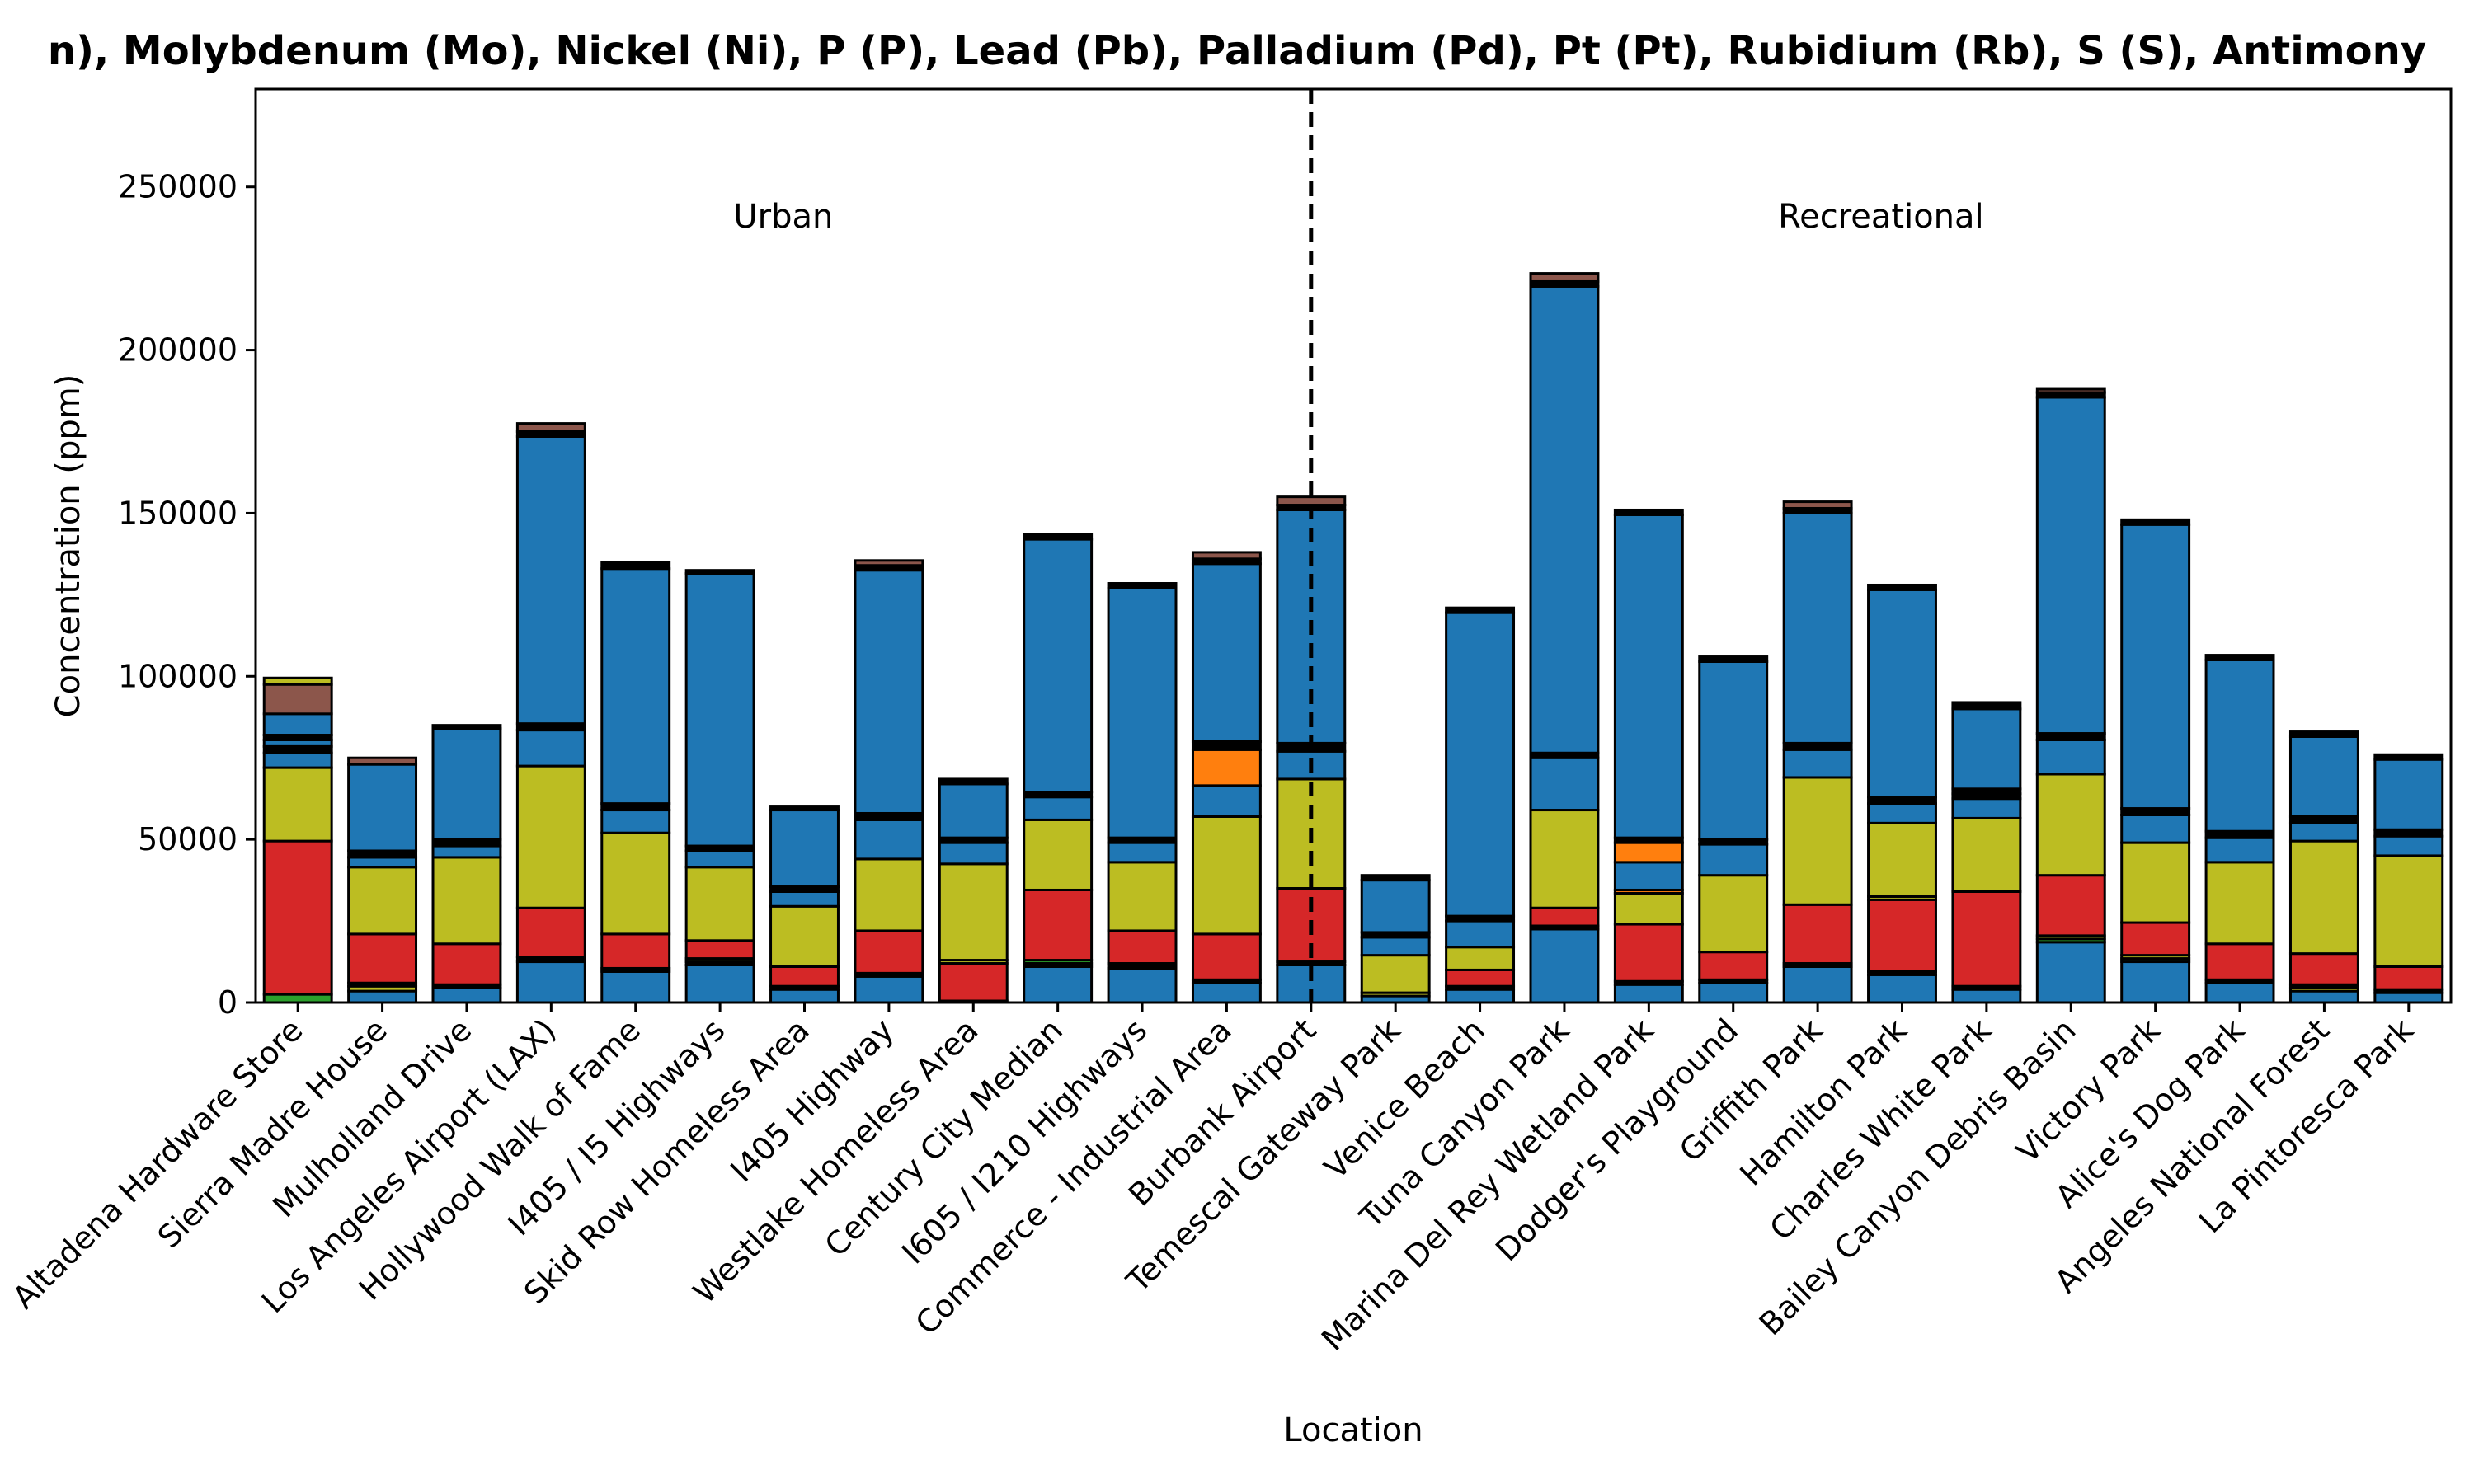  Describe the element at coordinates (178, 350) in the screenshot. I see `y-tick-label: 200000` at that location.